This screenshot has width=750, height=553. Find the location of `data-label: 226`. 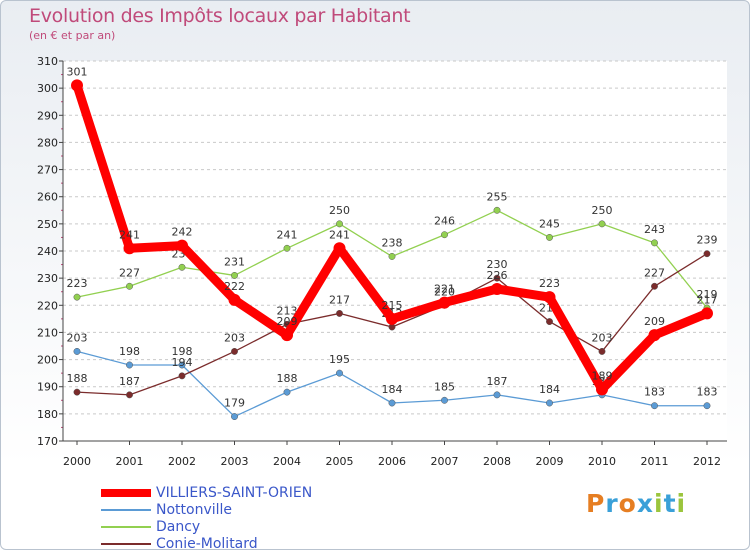

data-label: 226 is located at coordinates (497, 275).